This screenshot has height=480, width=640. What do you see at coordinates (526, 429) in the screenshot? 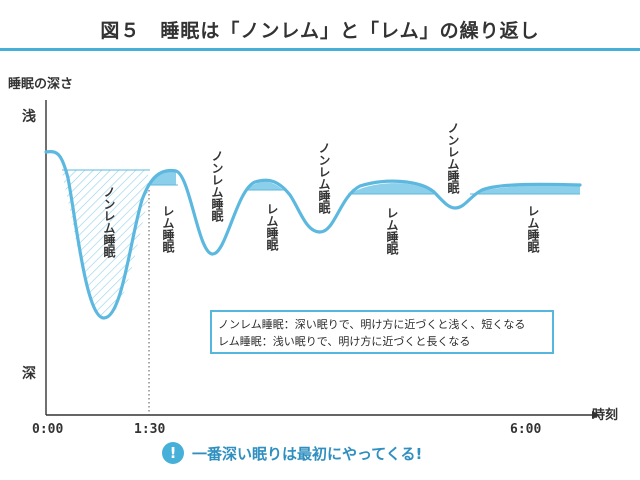
I see `x-tick-6-00: 6:00` at bounding box center [526, 429].